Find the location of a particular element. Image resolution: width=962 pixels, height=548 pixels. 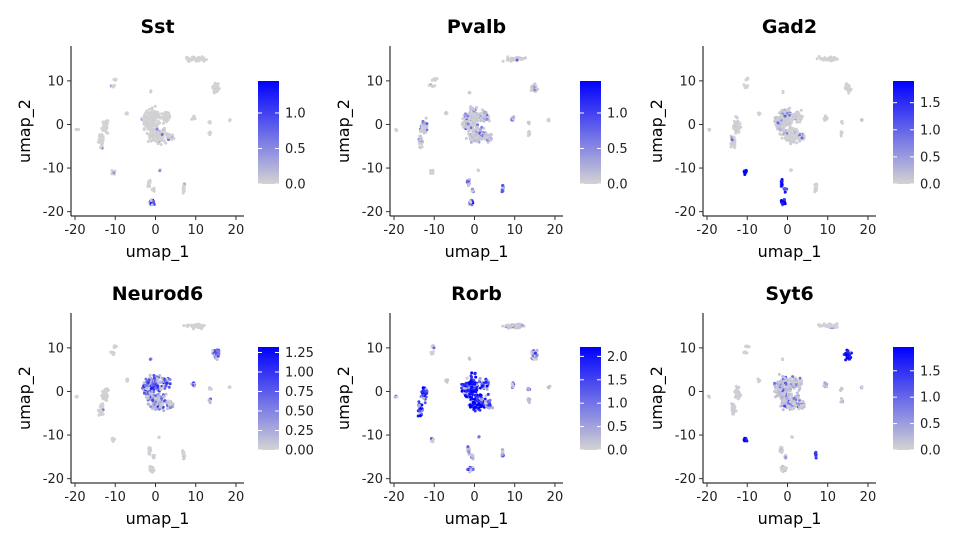

y-tick-label: -10 is located at coordinates (685, 436).